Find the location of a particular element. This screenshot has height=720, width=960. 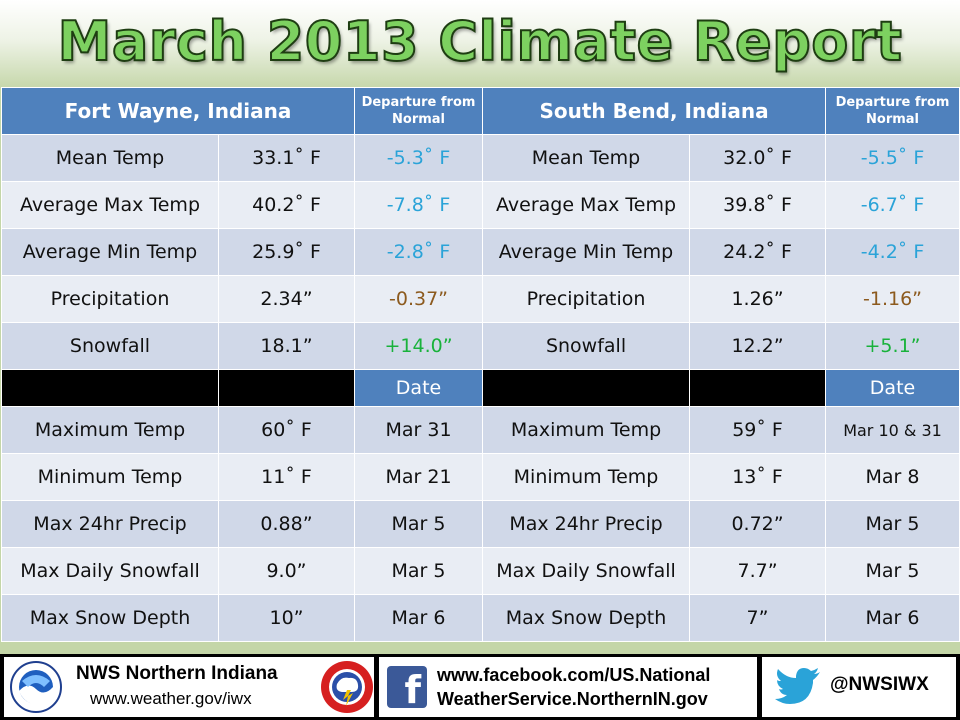

fw-date: Mar 21 is located at coordinates (419, 477).